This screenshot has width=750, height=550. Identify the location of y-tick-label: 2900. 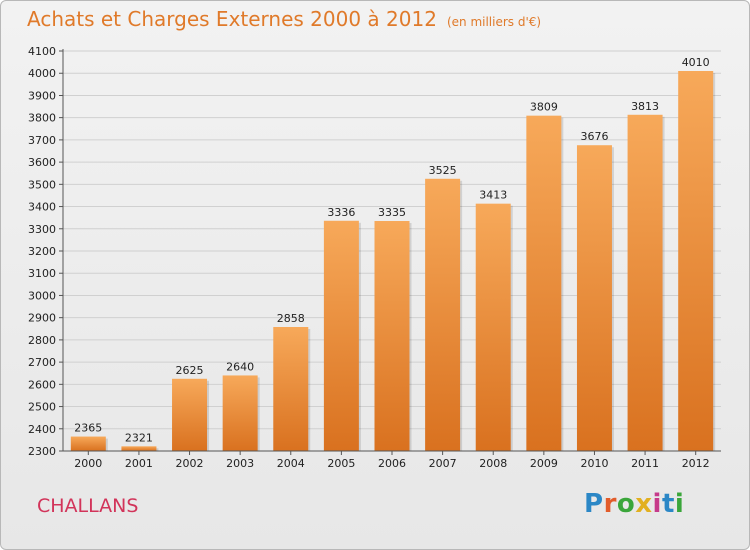
(42, 318).